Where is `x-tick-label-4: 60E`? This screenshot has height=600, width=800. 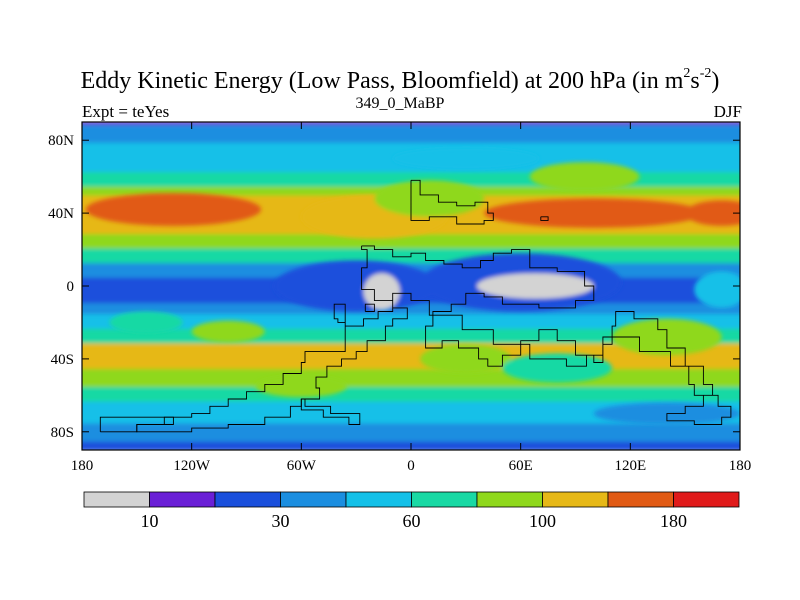 x-tick-label-4: 60E is located at coordinates (521, 466).